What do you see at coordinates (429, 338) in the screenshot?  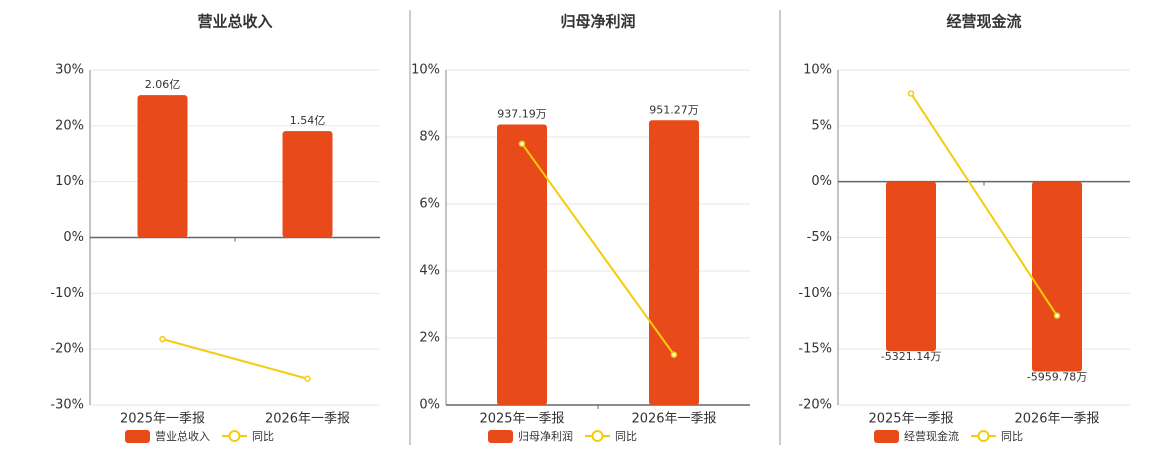 I see `y-tick-label: 2%` at bounding box center [429, 338].